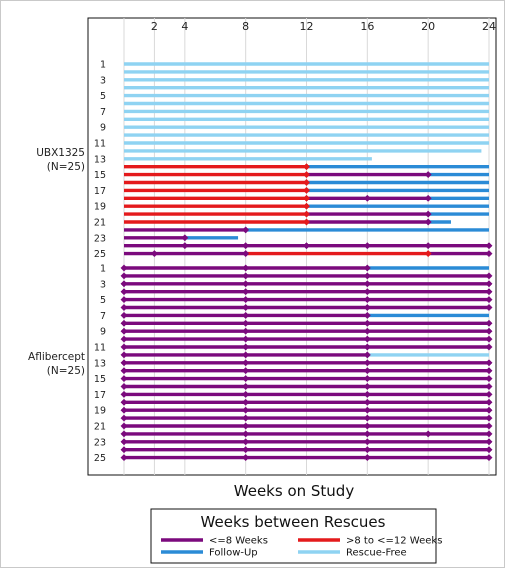  Describe the element at coordinates (56, 357) in the screenshot. I see `group-label: Aflibercept` at that location.